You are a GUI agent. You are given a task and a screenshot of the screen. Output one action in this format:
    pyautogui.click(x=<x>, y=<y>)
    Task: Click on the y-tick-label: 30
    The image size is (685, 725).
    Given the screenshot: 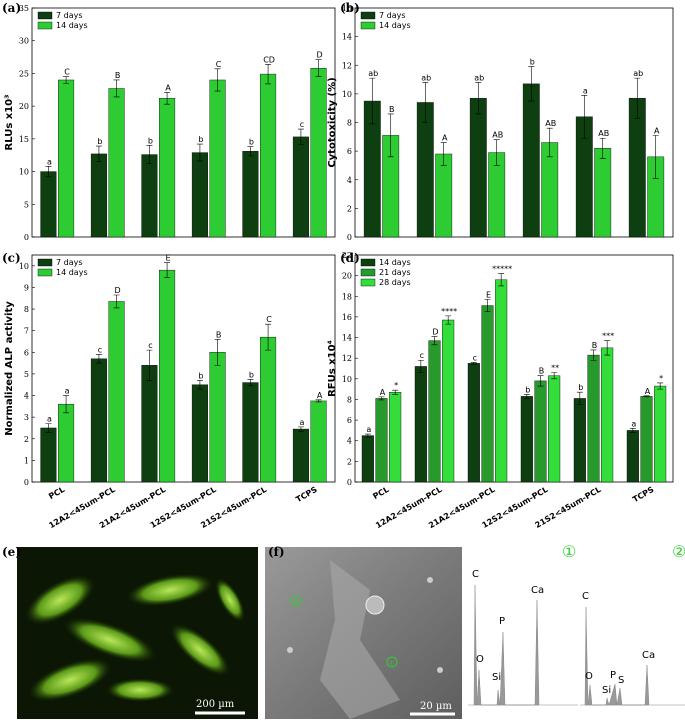 What is the action you would take?
    pyautogui.click(x=24, y=41)
    